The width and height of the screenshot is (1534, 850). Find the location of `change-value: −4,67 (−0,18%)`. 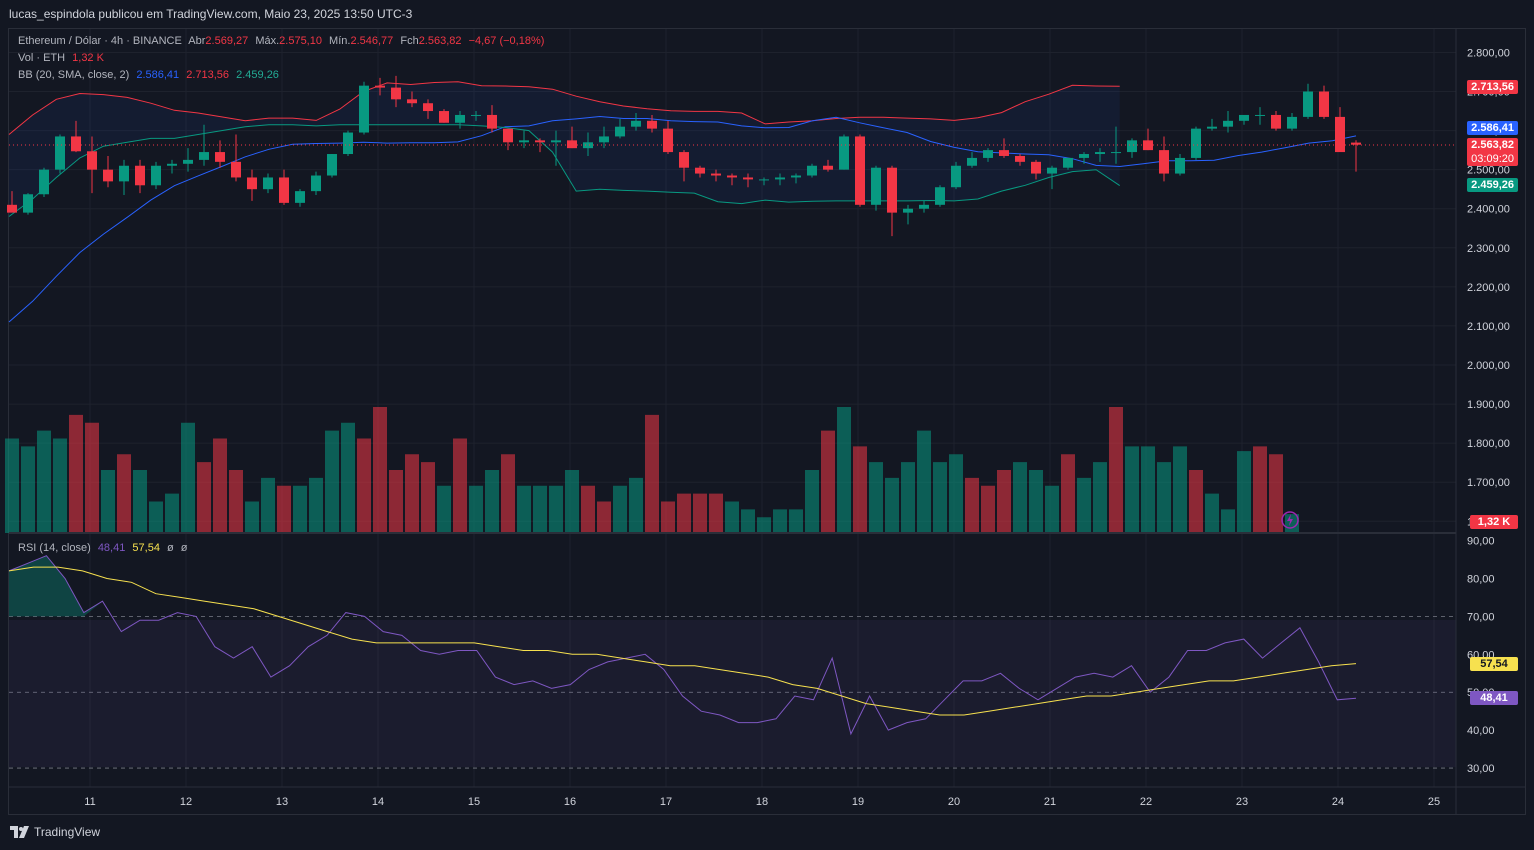

change-value: −4,67 (−0,18%) is located at coordinates (506, 41).